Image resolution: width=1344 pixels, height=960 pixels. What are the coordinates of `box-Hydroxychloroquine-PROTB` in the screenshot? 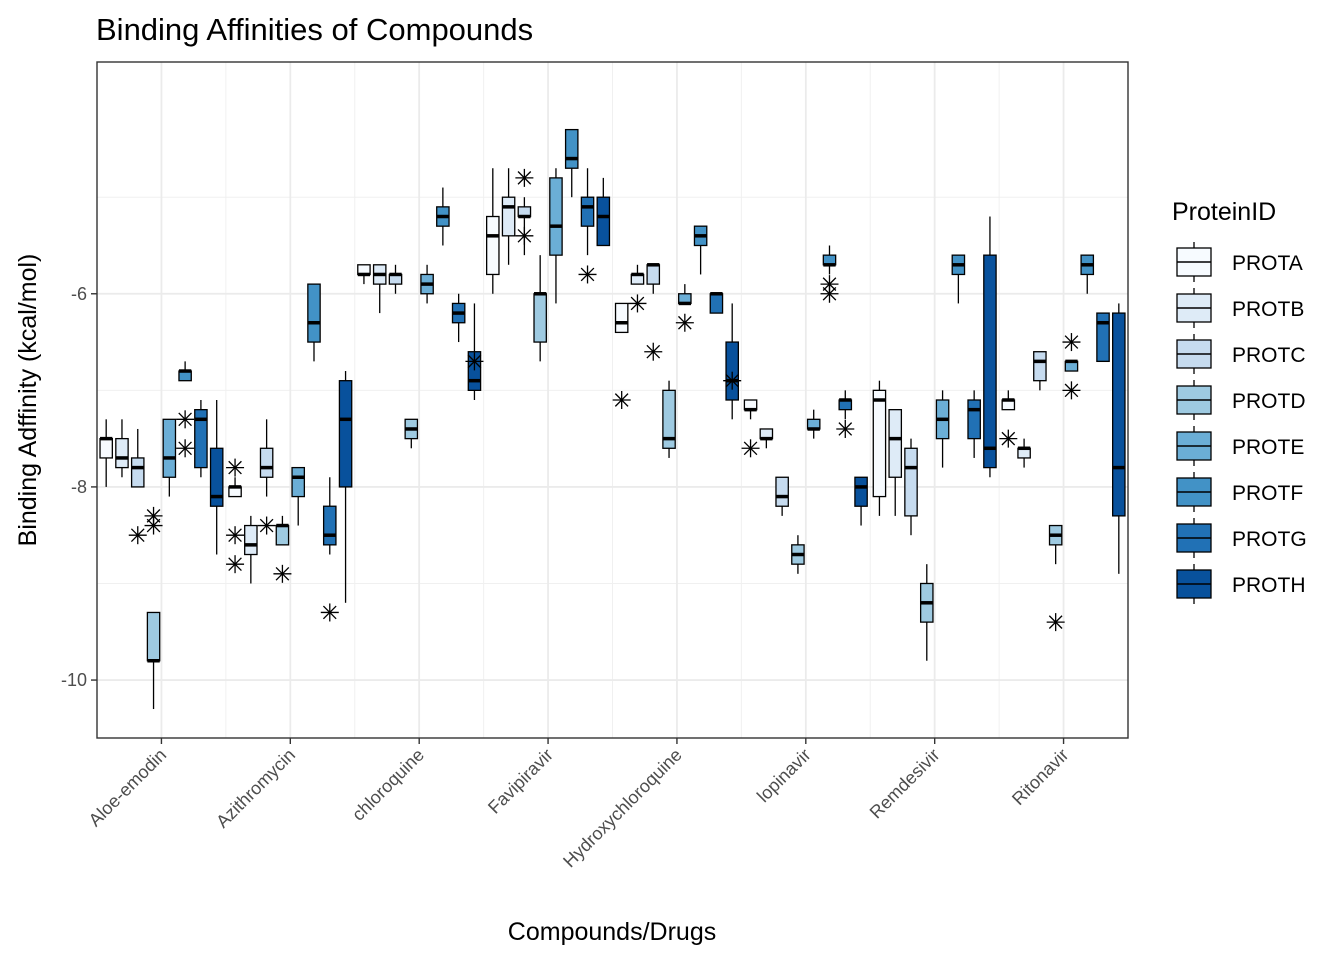 It's located at (637, 288).